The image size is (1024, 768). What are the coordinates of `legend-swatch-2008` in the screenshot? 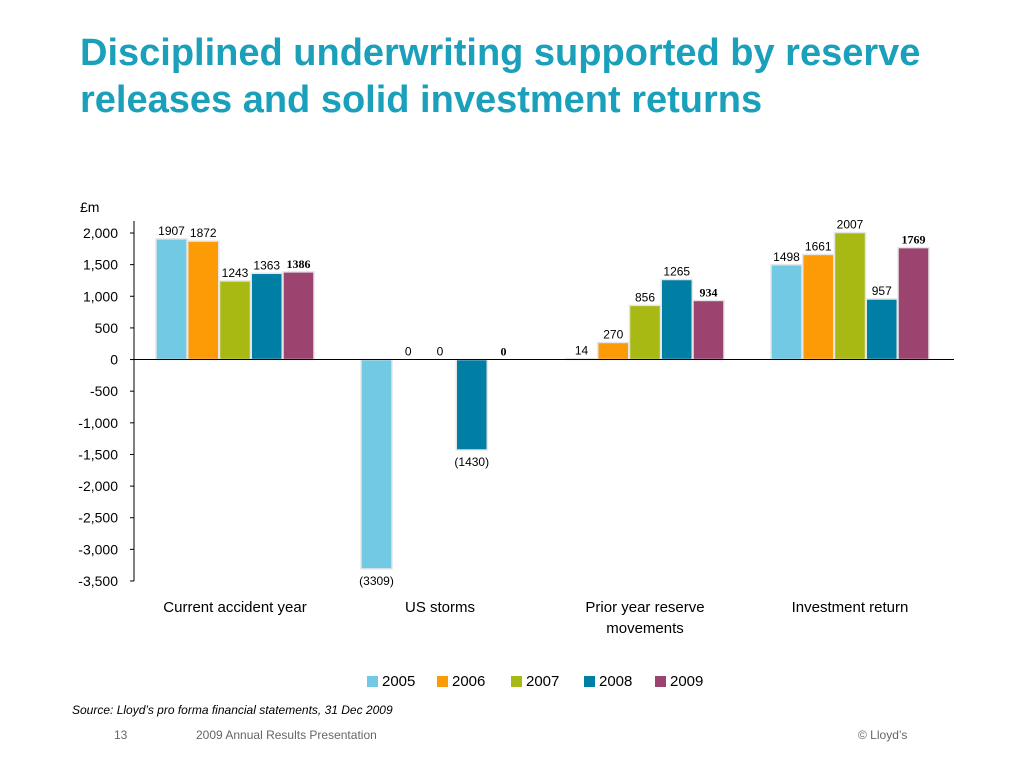 It's located at (589, 681).